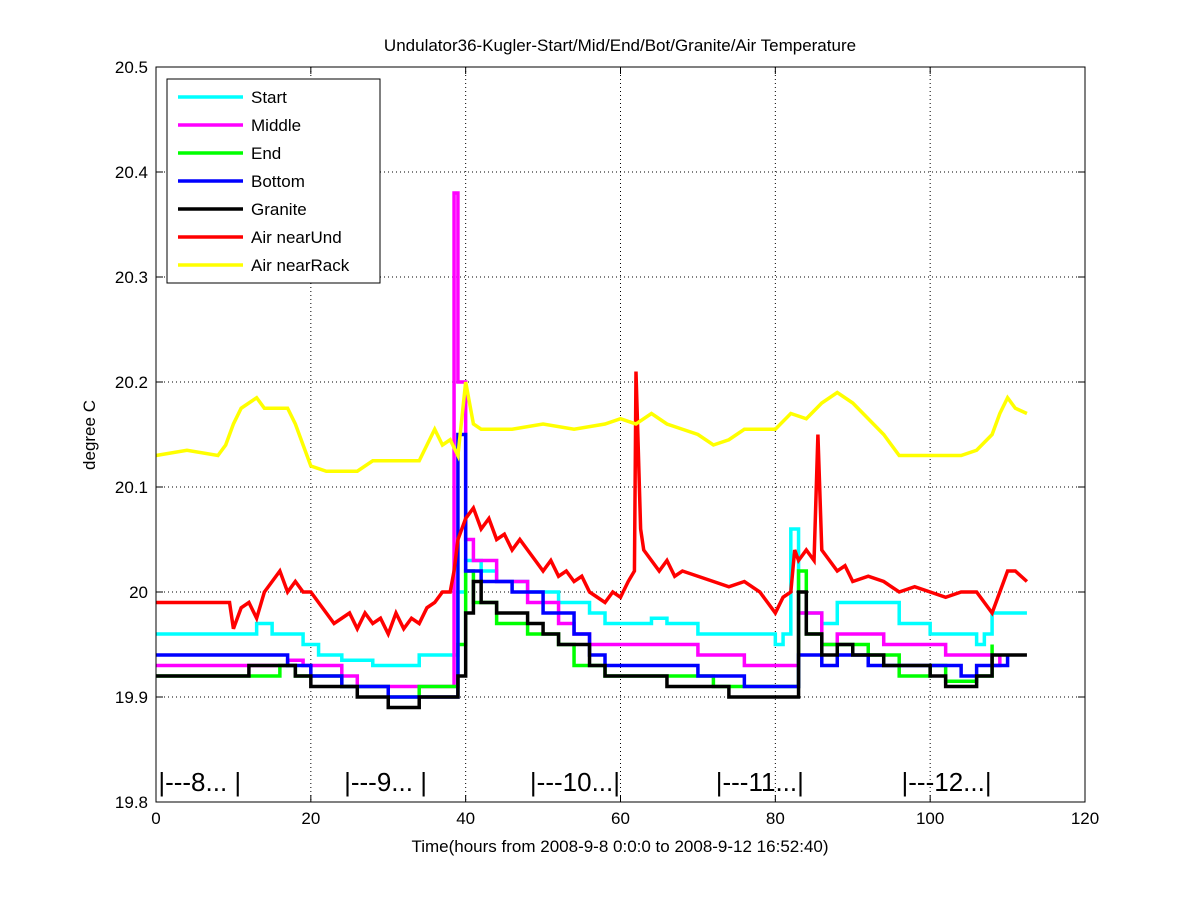  I want to click on legend-label: Air nearUnd, so click(296, 237).